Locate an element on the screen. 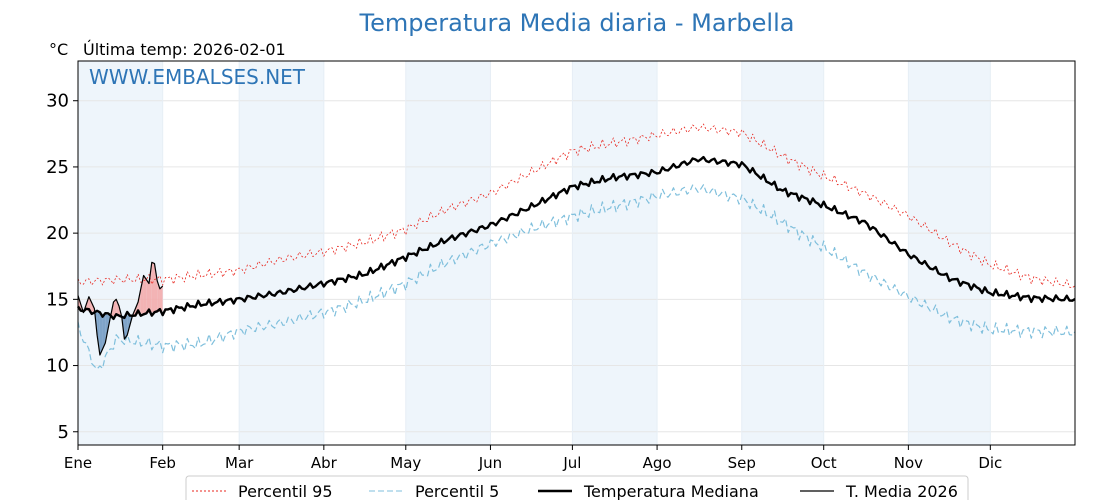  legend-box is located at coordinates (577, 487).